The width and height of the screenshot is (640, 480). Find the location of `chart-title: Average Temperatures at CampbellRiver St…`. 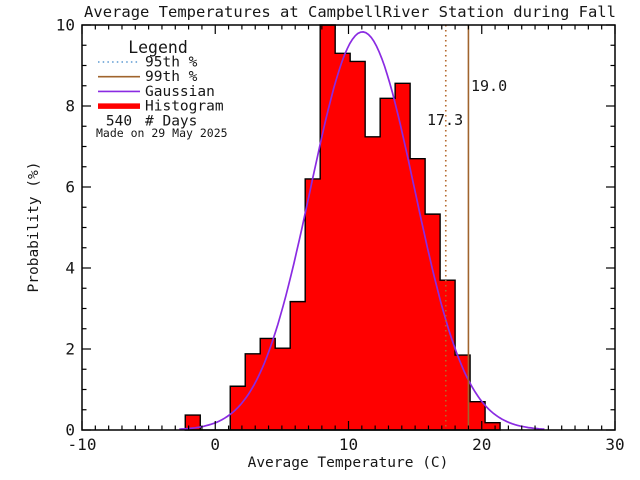

chart-title: Average Temperatures at CampbellRiver St… is located at coordinates (350, 12).